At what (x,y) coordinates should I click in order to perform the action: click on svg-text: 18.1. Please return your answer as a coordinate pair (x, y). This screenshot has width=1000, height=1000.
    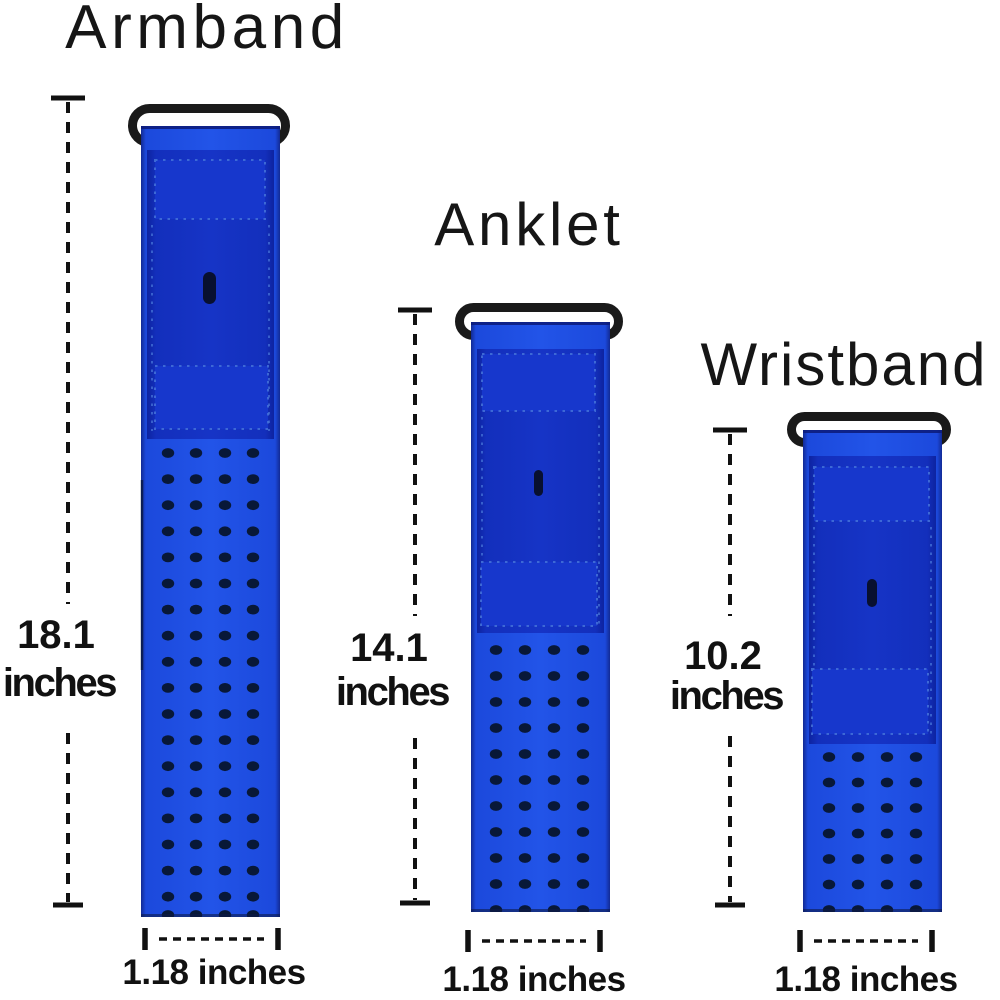
    Looking at the image, I should click on (56, 635).